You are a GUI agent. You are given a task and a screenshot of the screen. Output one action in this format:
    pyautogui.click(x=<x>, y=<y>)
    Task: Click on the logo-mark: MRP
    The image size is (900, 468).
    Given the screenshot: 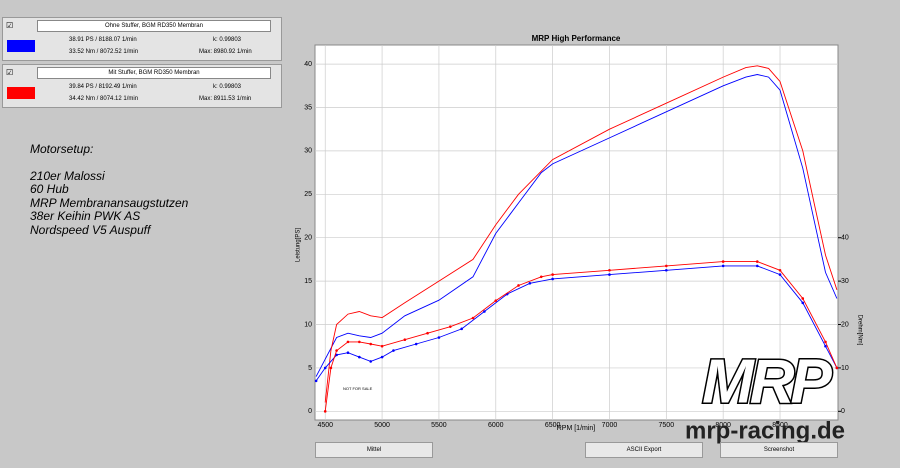 What is the action you would take?
    pyautogui.click(x=767, y=381)
    